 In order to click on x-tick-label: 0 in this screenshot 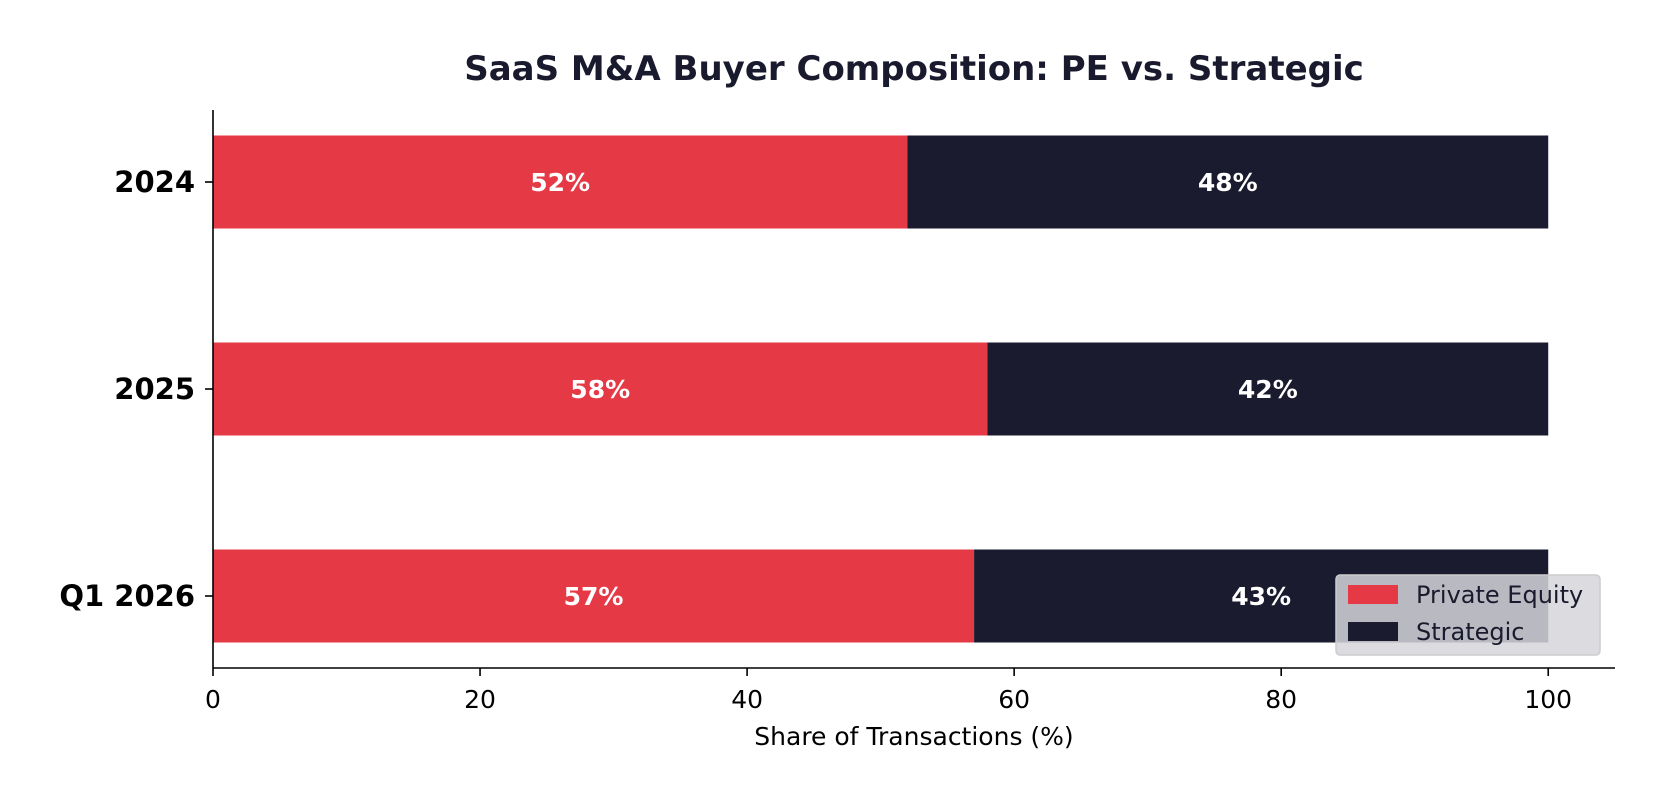, I will do `click(213, 699)`.